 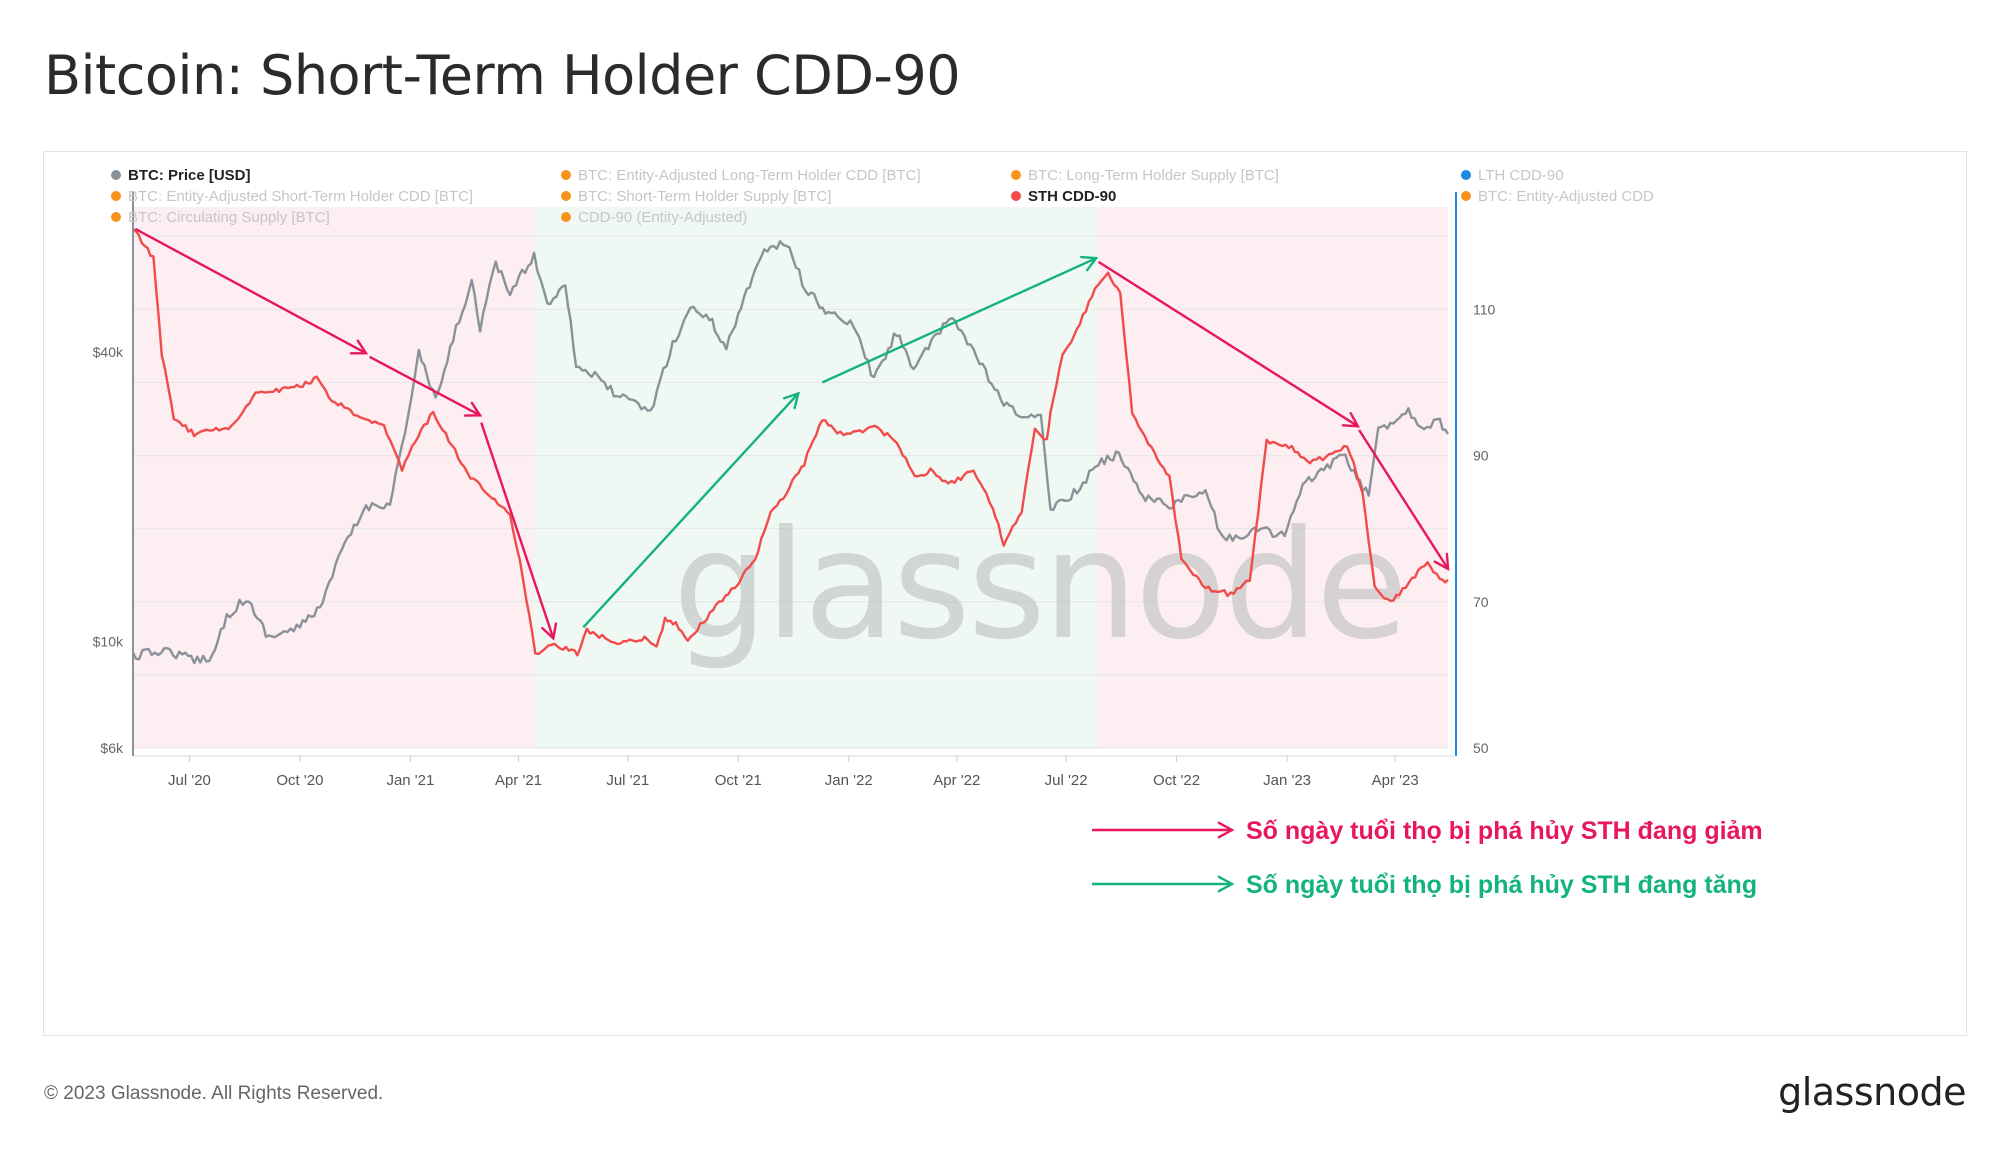 I want to click on x-tick-label: Apr '21, so click(x=518, y=780).